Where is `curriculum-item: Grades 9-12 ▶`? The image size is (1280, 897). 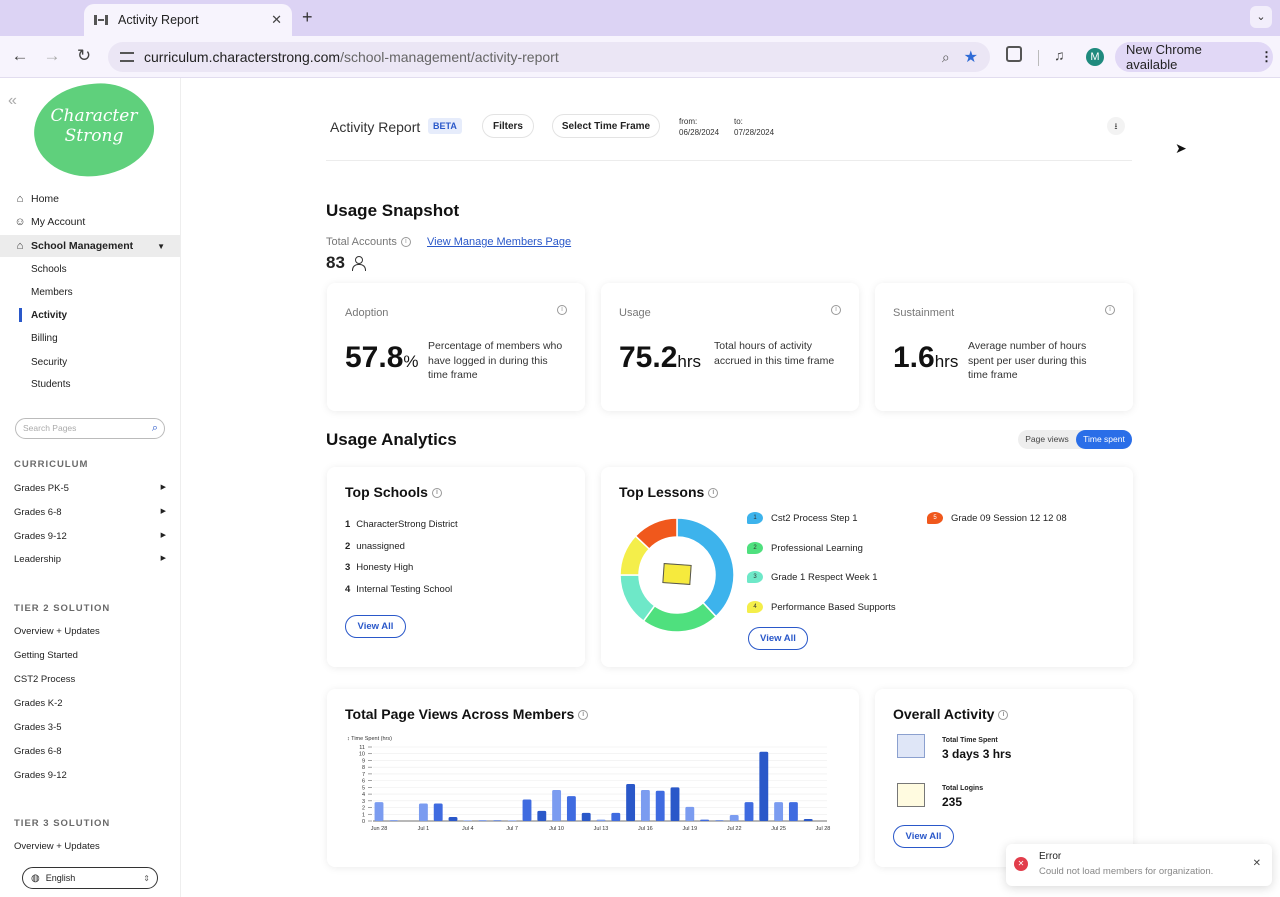
curriculum-item: Grades 9-12 ▶ is located at coordinates (90, 536).